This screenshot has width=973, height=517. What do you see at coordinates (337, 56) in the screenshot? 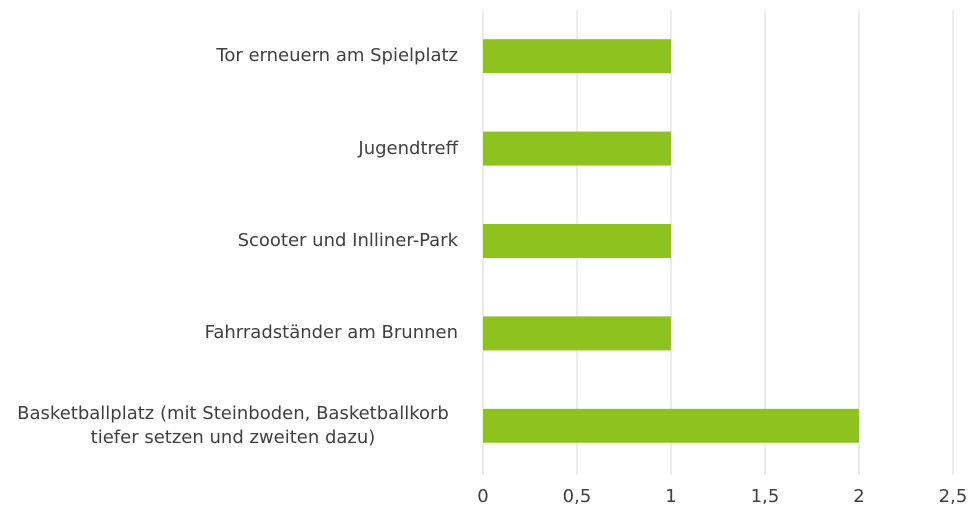
I see `y-tick-label: Tor erneuern am Spielplatz` at bounding box center [337, 56].